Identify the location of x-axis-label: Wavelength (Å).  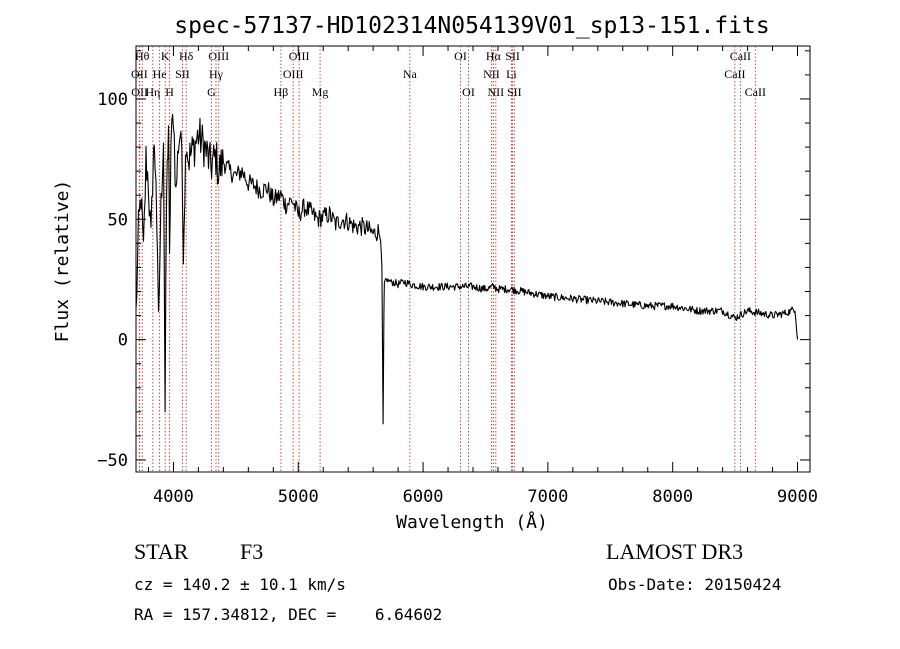
(472, 522).